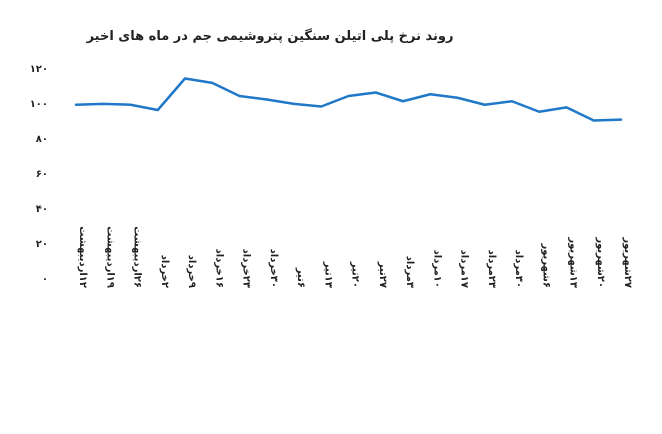 This screenshot has width=662, height=434. Describe the element at coordinates (464, 269) in the screenshot. I see `x-tick-label: ۱۷مرداد` at that location.